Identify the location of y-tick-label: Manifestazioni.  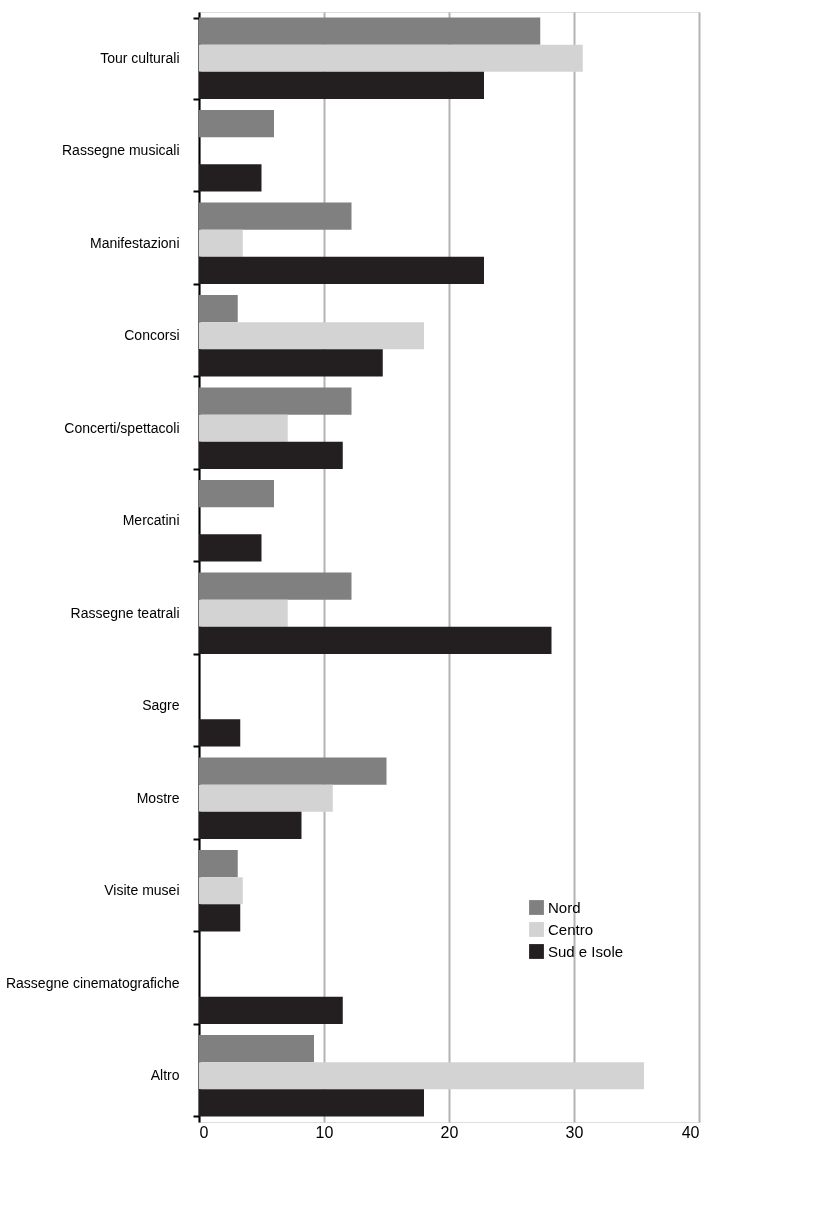
(135, 242).